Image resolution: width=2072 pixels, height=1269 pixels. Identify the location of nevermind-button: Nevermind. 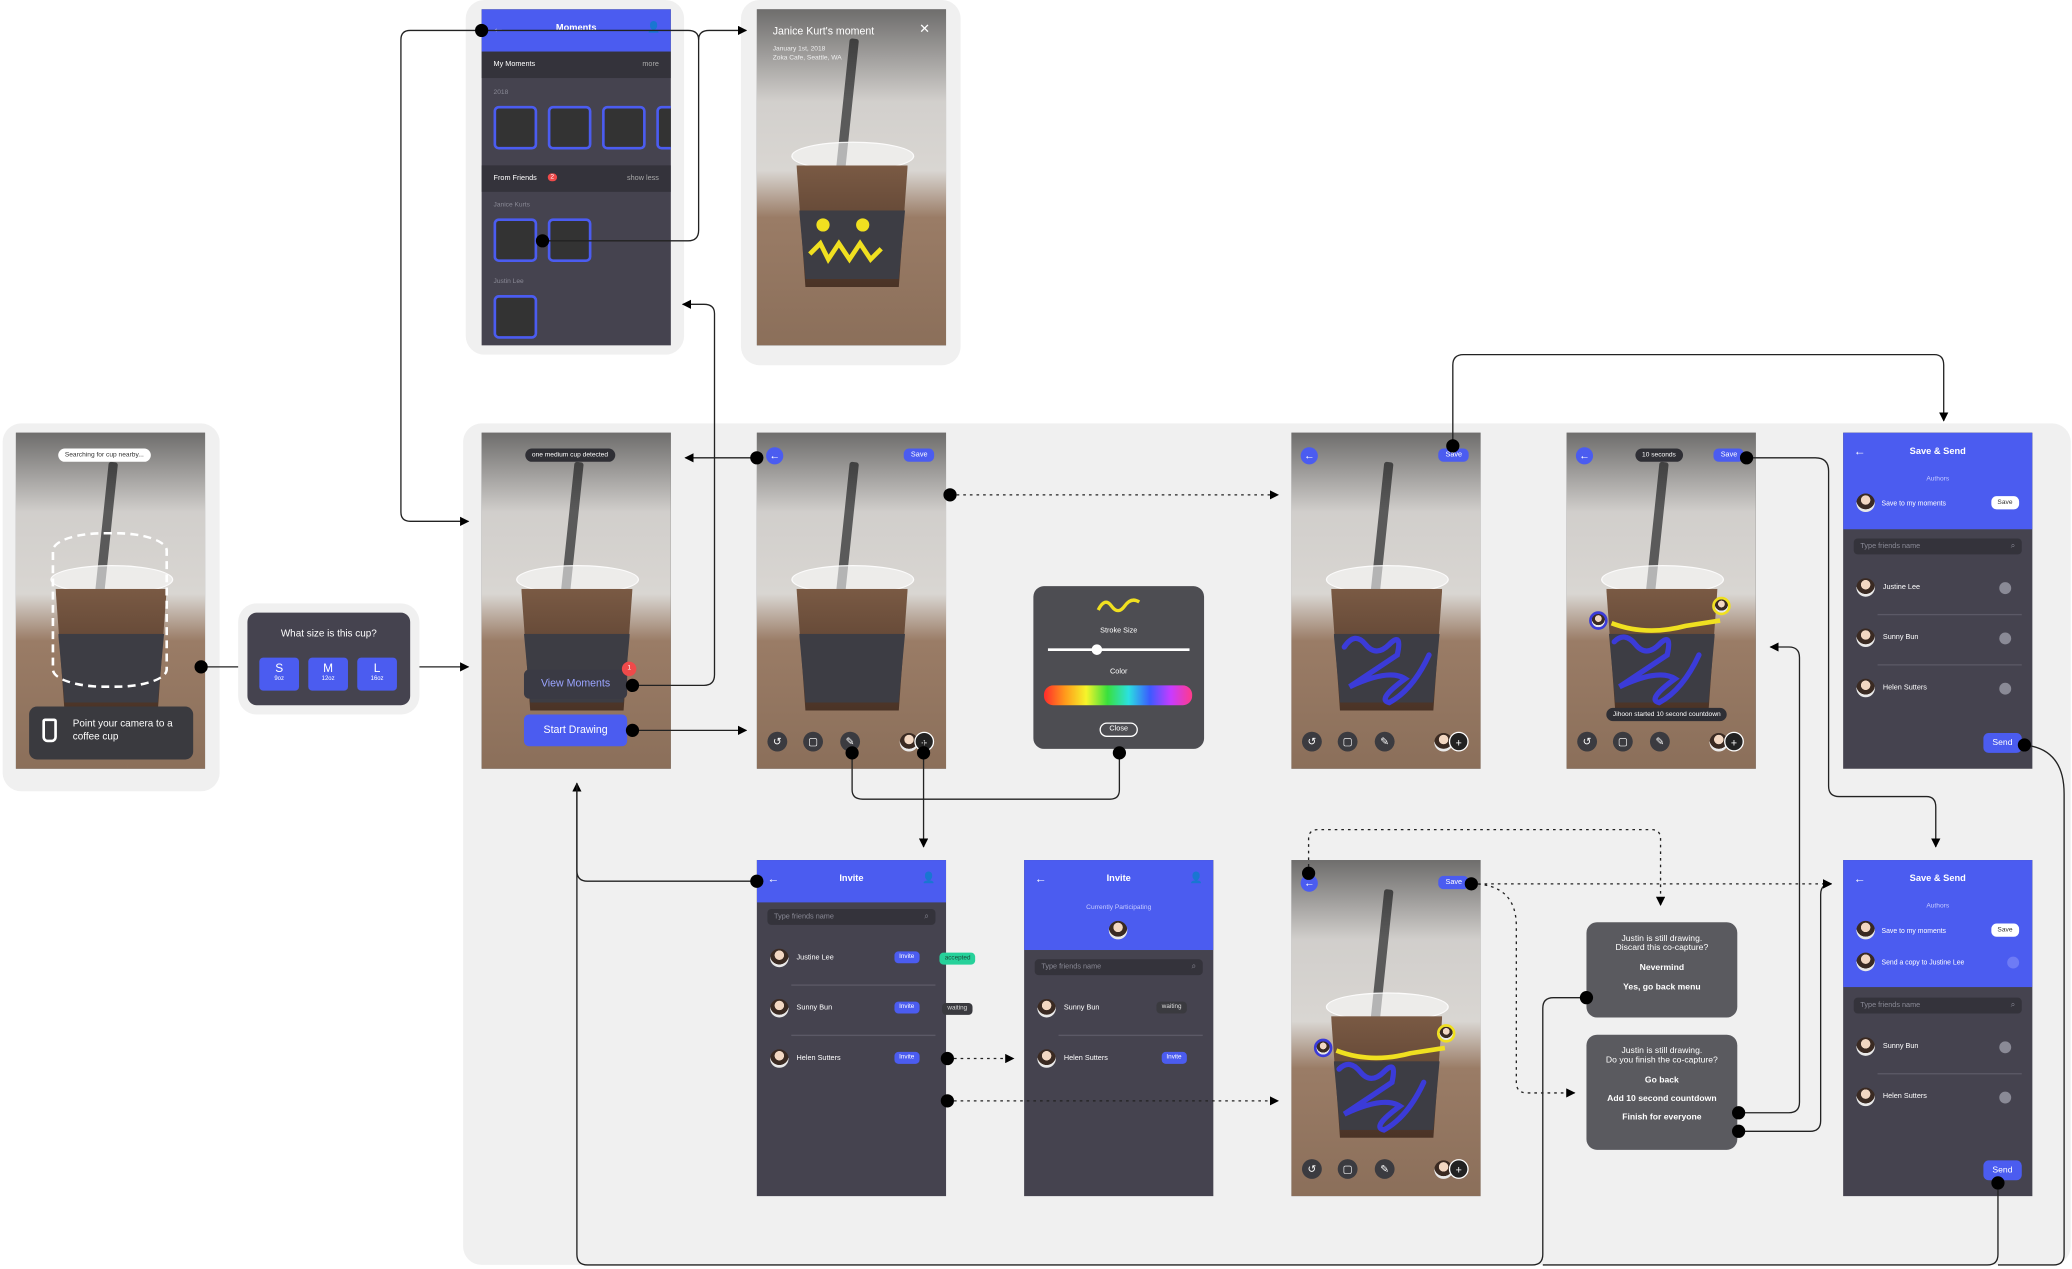
(1662, 968).